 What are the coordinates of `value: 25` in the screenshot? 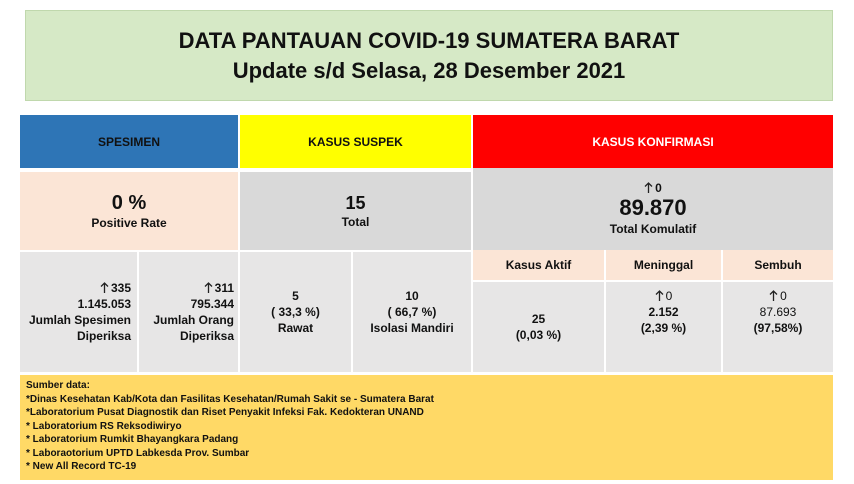 It's located at (538, 319).